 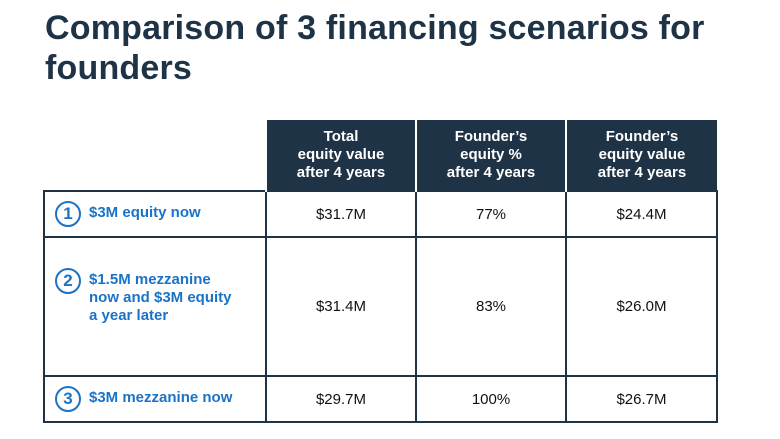 What do you see at coordinates (145, 212) in the screenshot?
I see `scenario-label: $3M equity now` at bounding box center [145, 212].